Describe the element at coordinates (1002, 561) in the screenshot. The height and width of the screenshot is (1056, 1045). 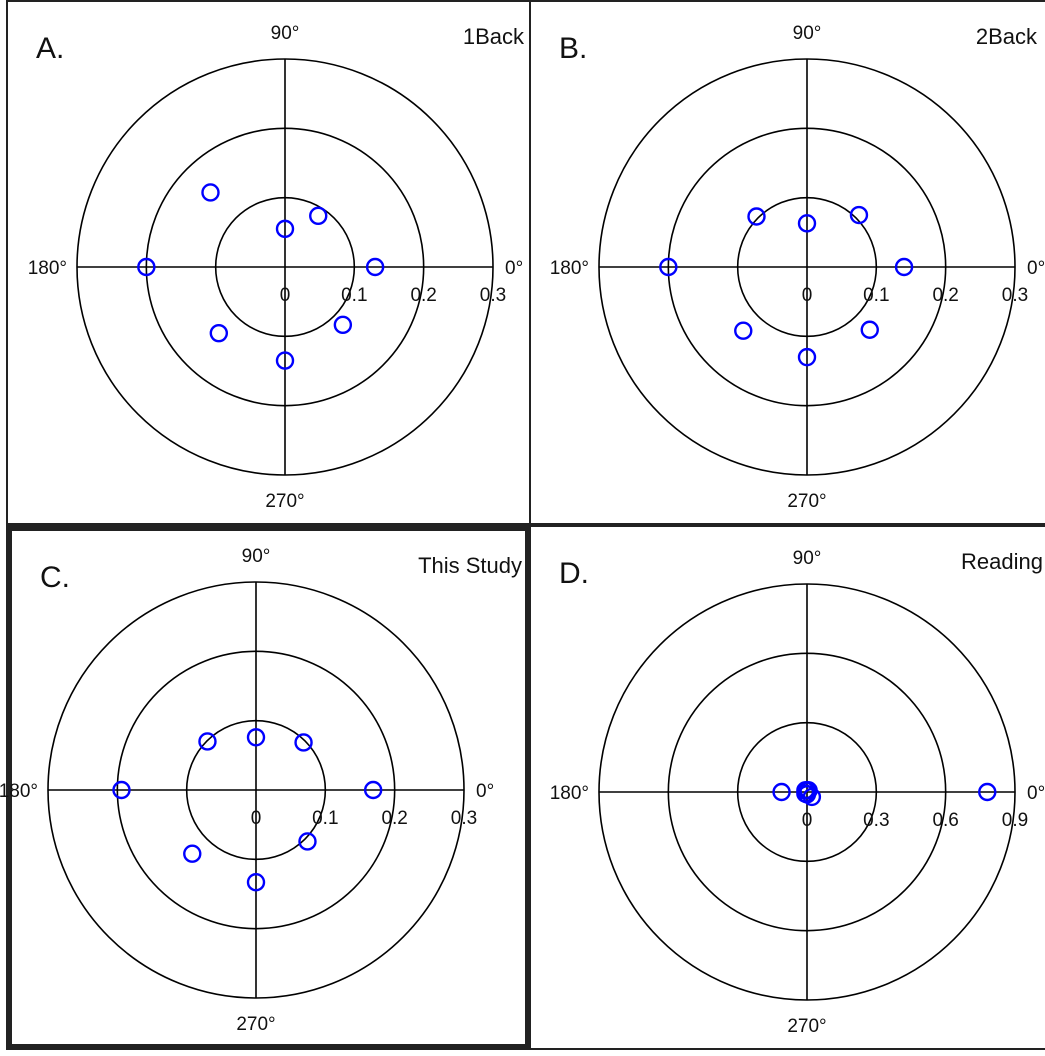
I see `condition-label: Reading` at that location.